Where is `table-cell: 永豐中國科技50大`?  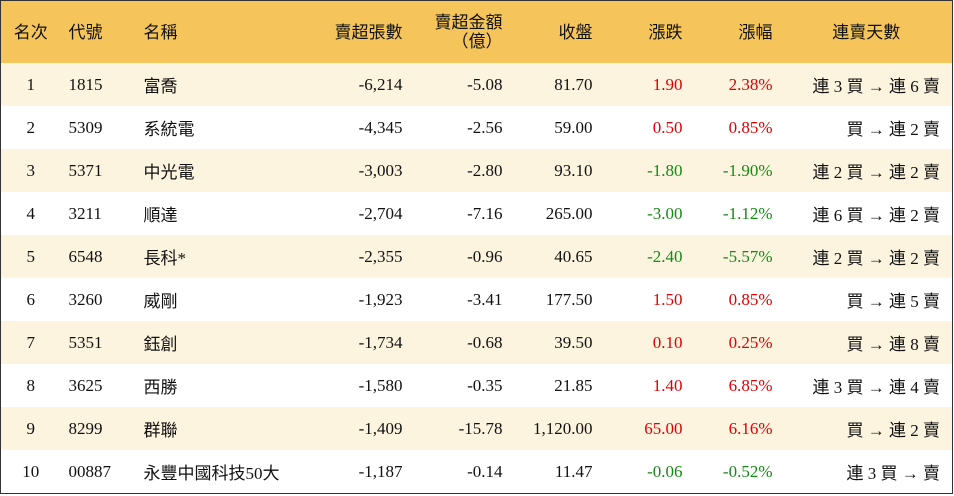
table-cell: 永豐中國科技50大 is located at coordinates (211, 473).